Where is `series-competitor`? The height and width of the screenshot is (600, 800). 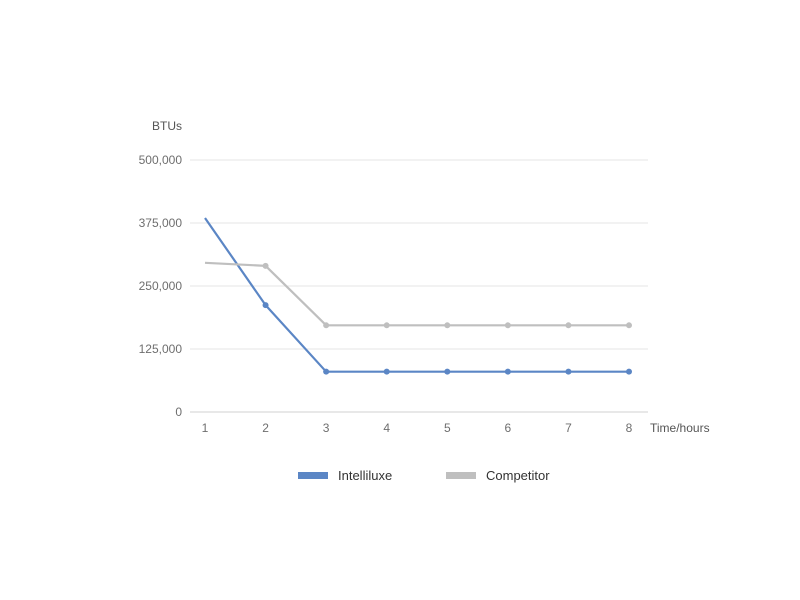
series-competitor is located at coordinates (418, 295).